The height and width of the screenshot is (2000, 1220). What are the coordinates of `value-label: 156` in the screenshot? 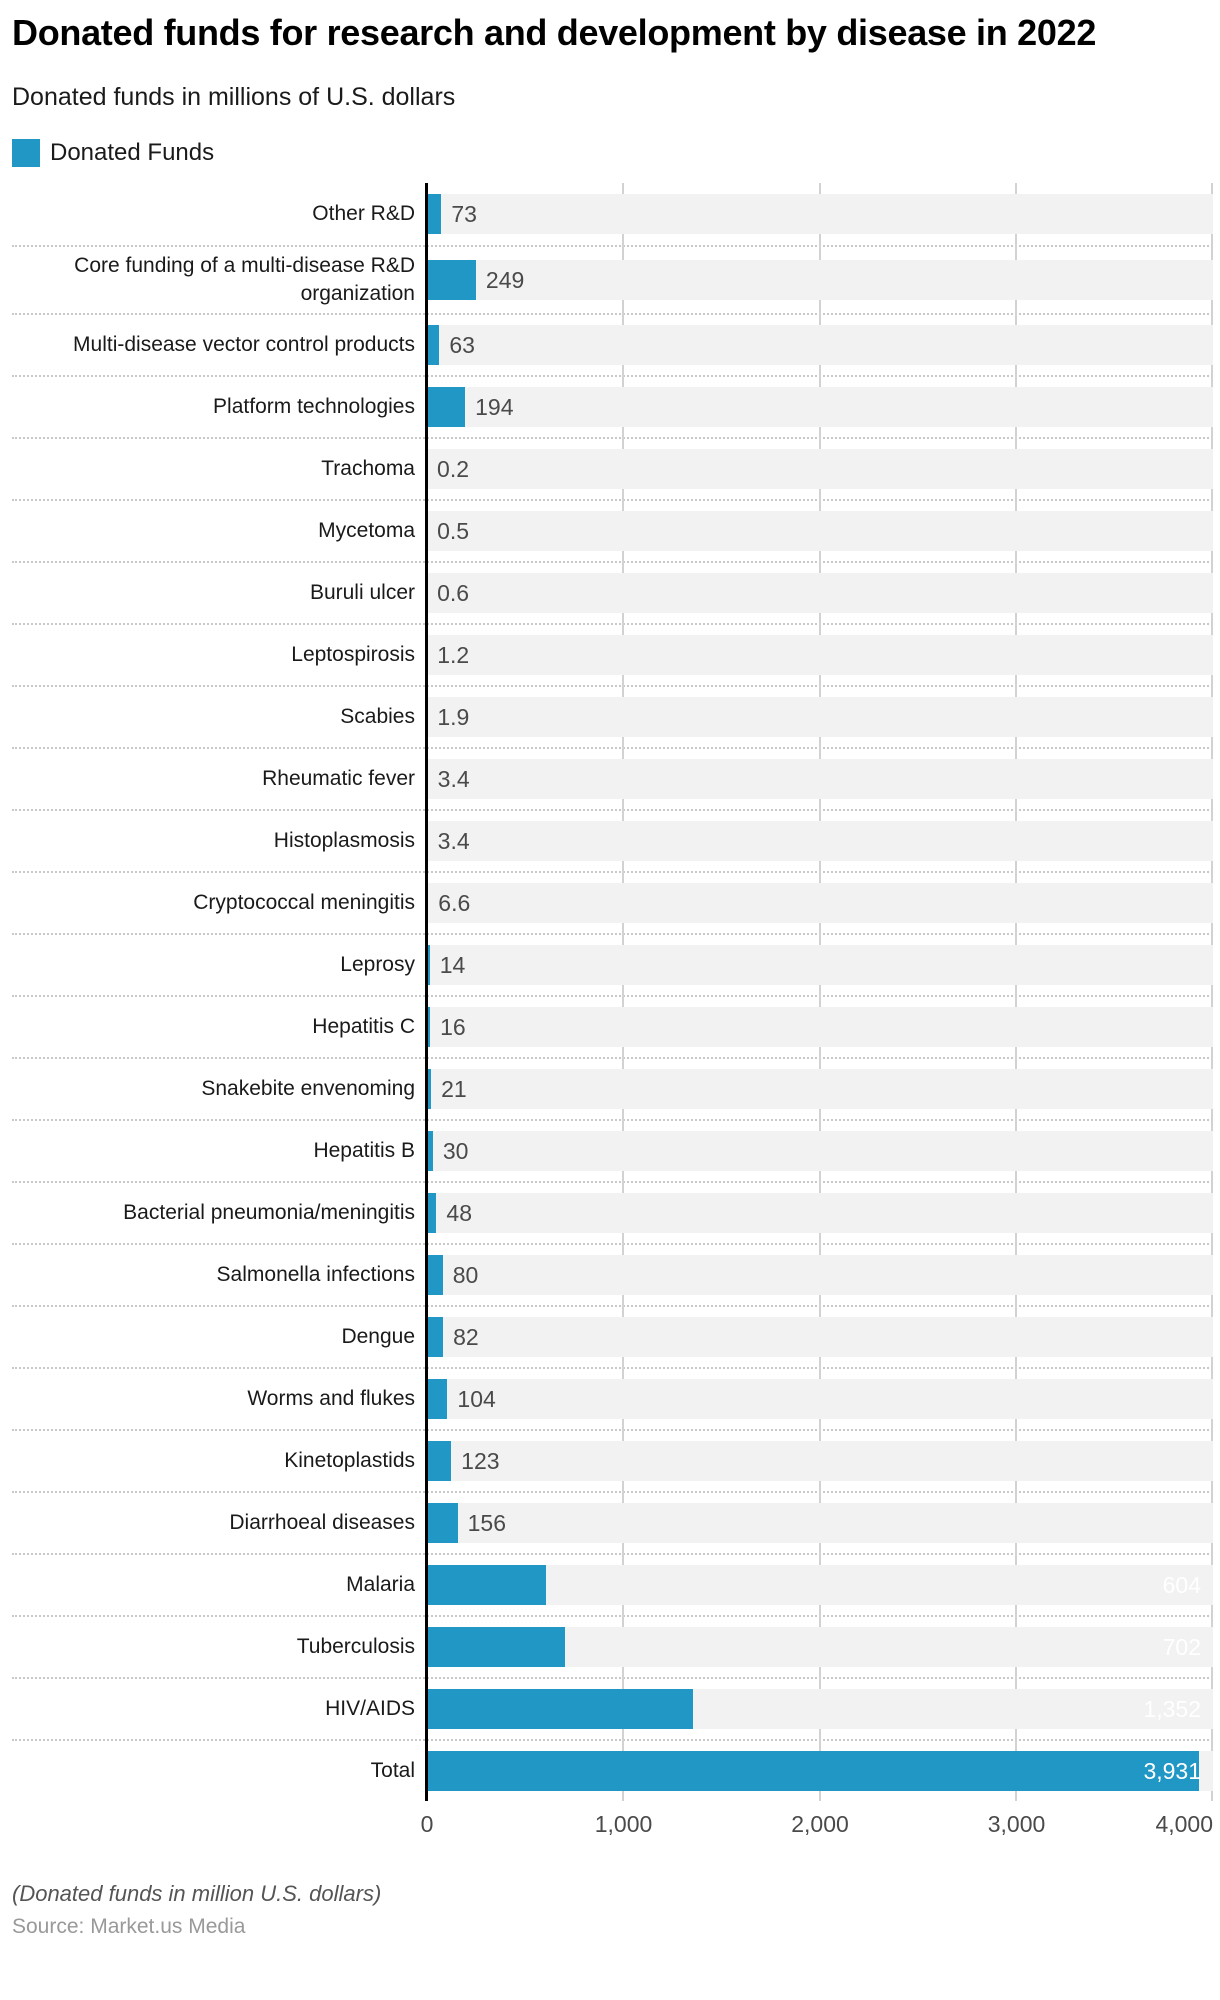 It's located at (487, 1522).